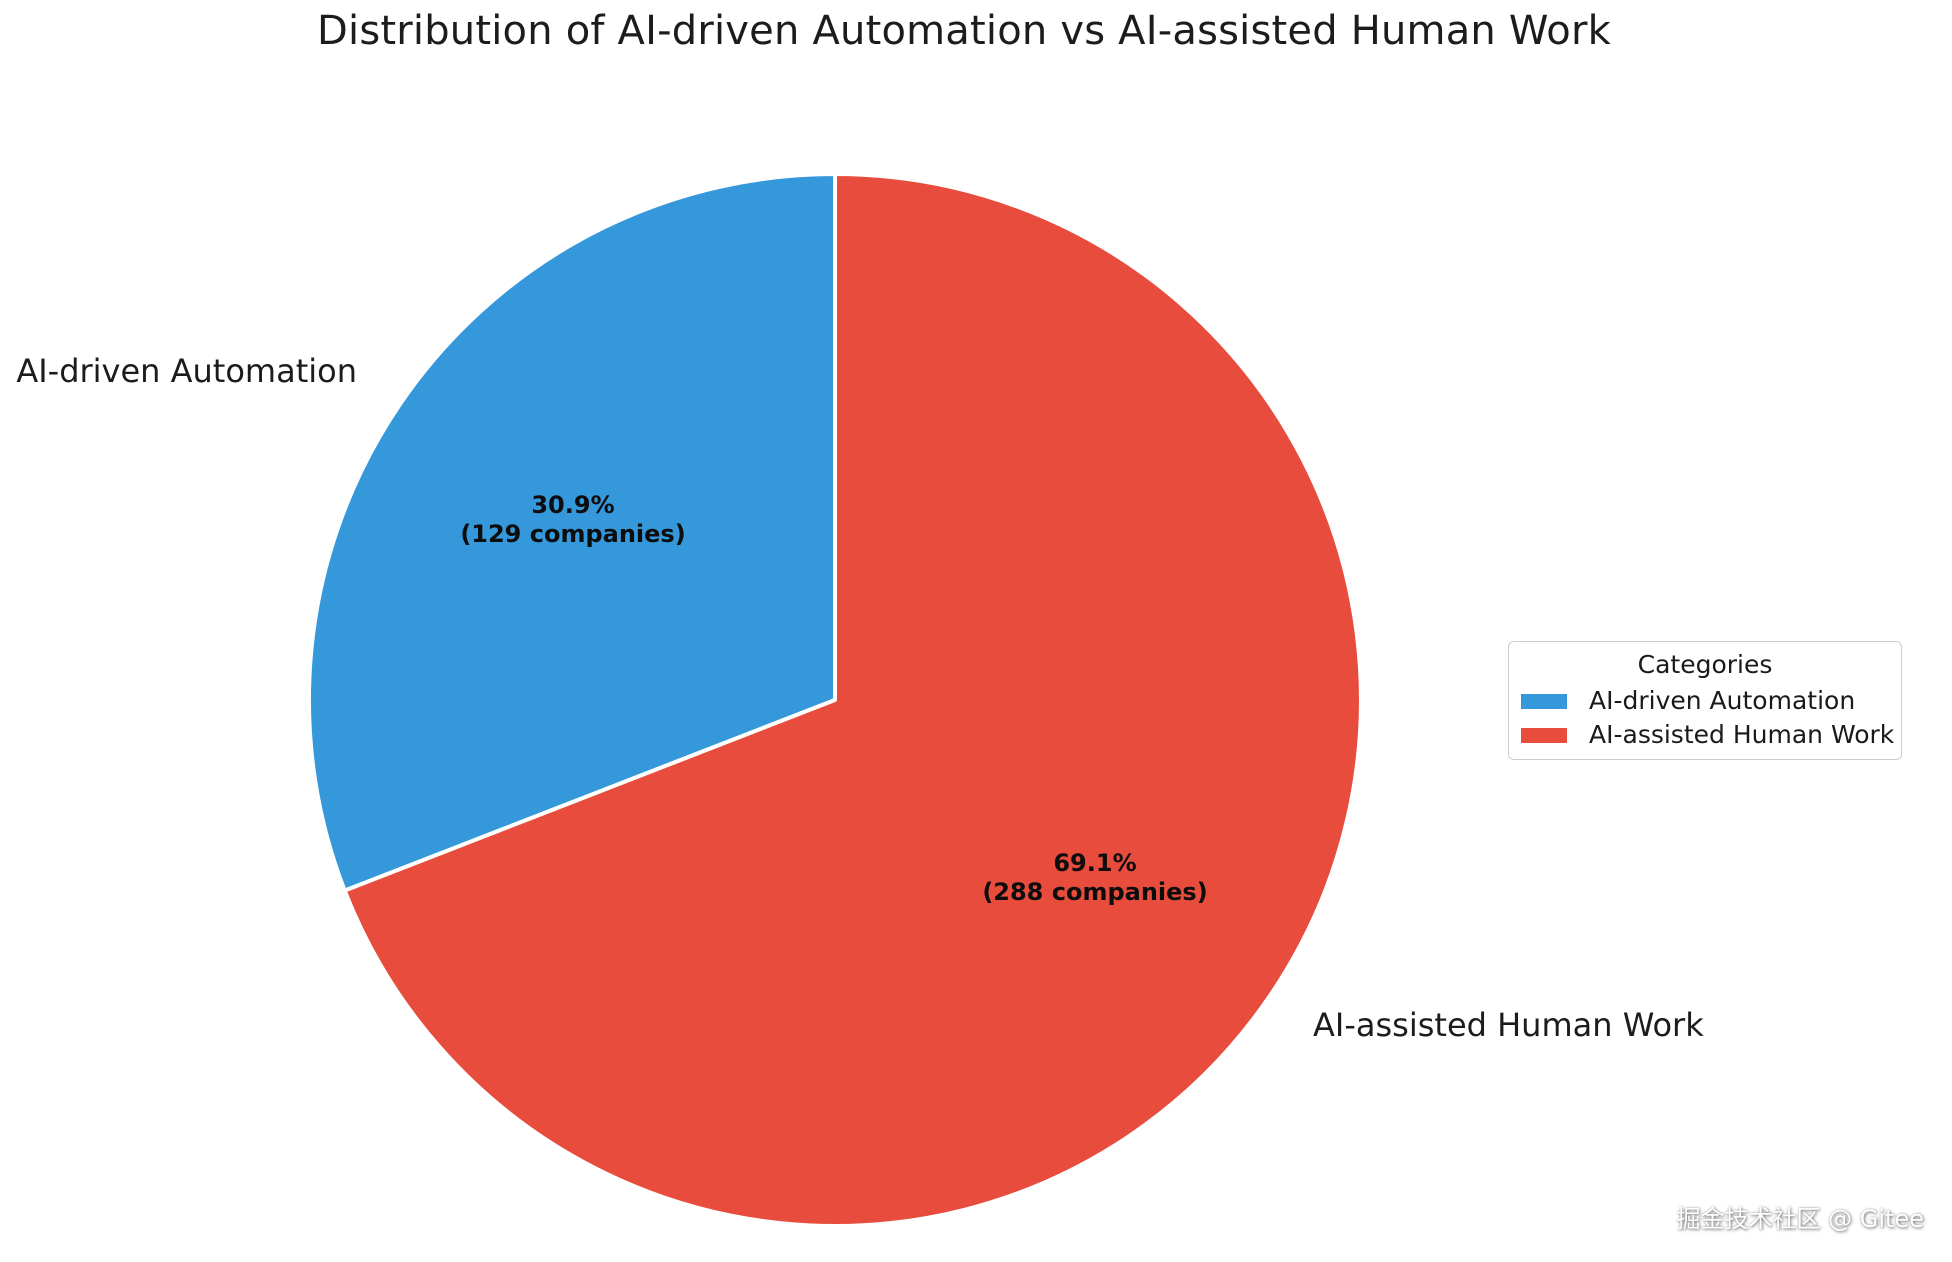 The image size is (1952, 1262). What do you see at coordinates (1705, 664) in the screenshot?
I see `legend-title: Categories` at bounding box center [1705, 664].